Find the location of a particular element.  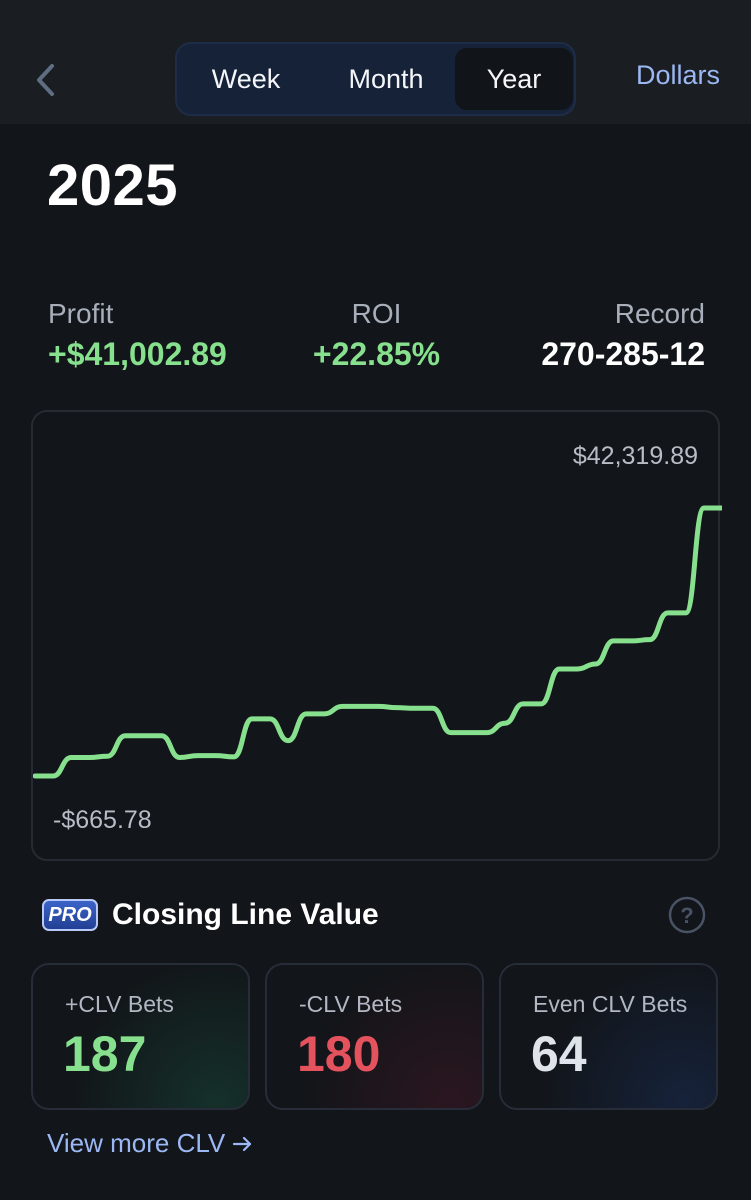

period-selector: Week Month Year is located at coordinates (375, 79).